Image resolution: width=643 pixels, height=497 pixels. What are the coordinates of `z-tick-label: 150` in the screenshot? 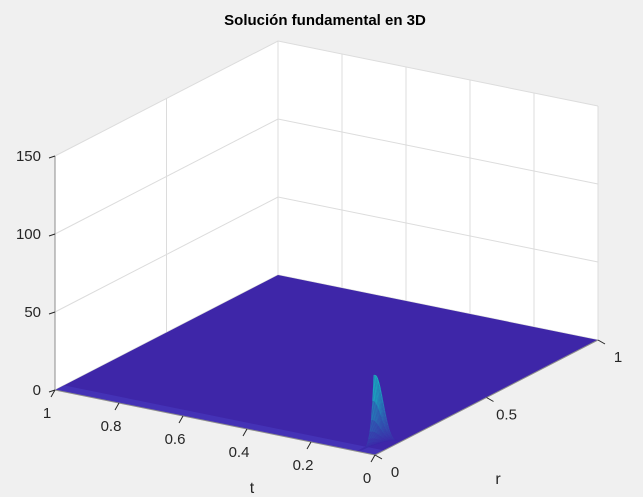 It's located at (28, 156).